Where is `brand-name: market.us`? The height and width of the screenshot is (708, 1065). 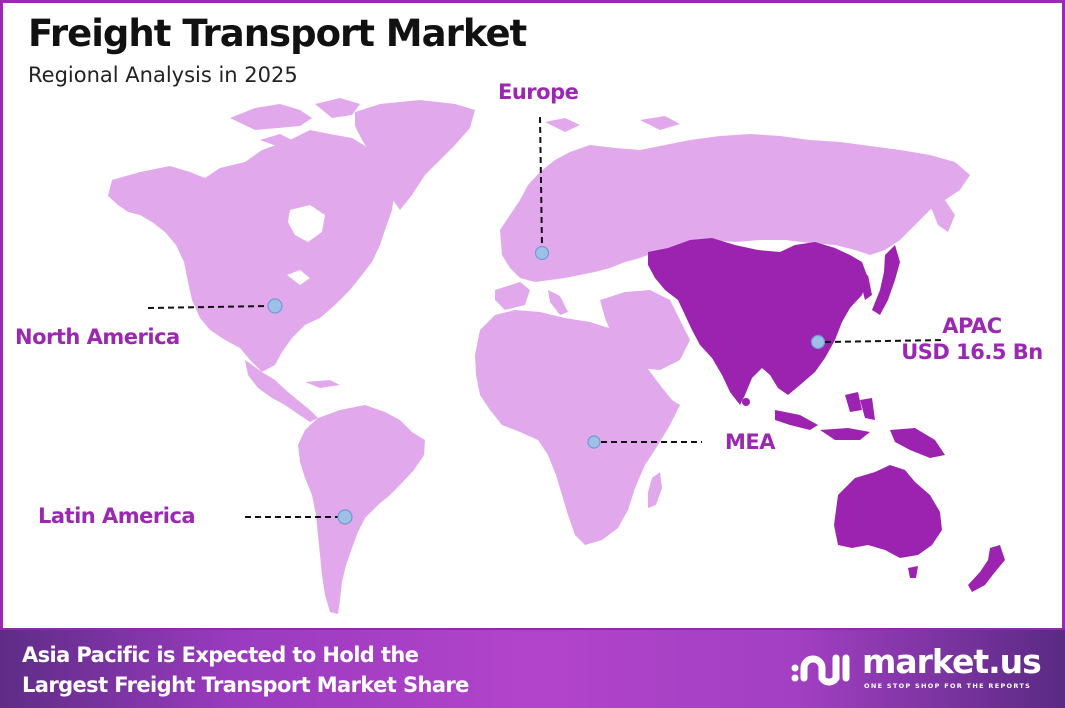 brand-name: market.us is located at coordinates (952, 661).